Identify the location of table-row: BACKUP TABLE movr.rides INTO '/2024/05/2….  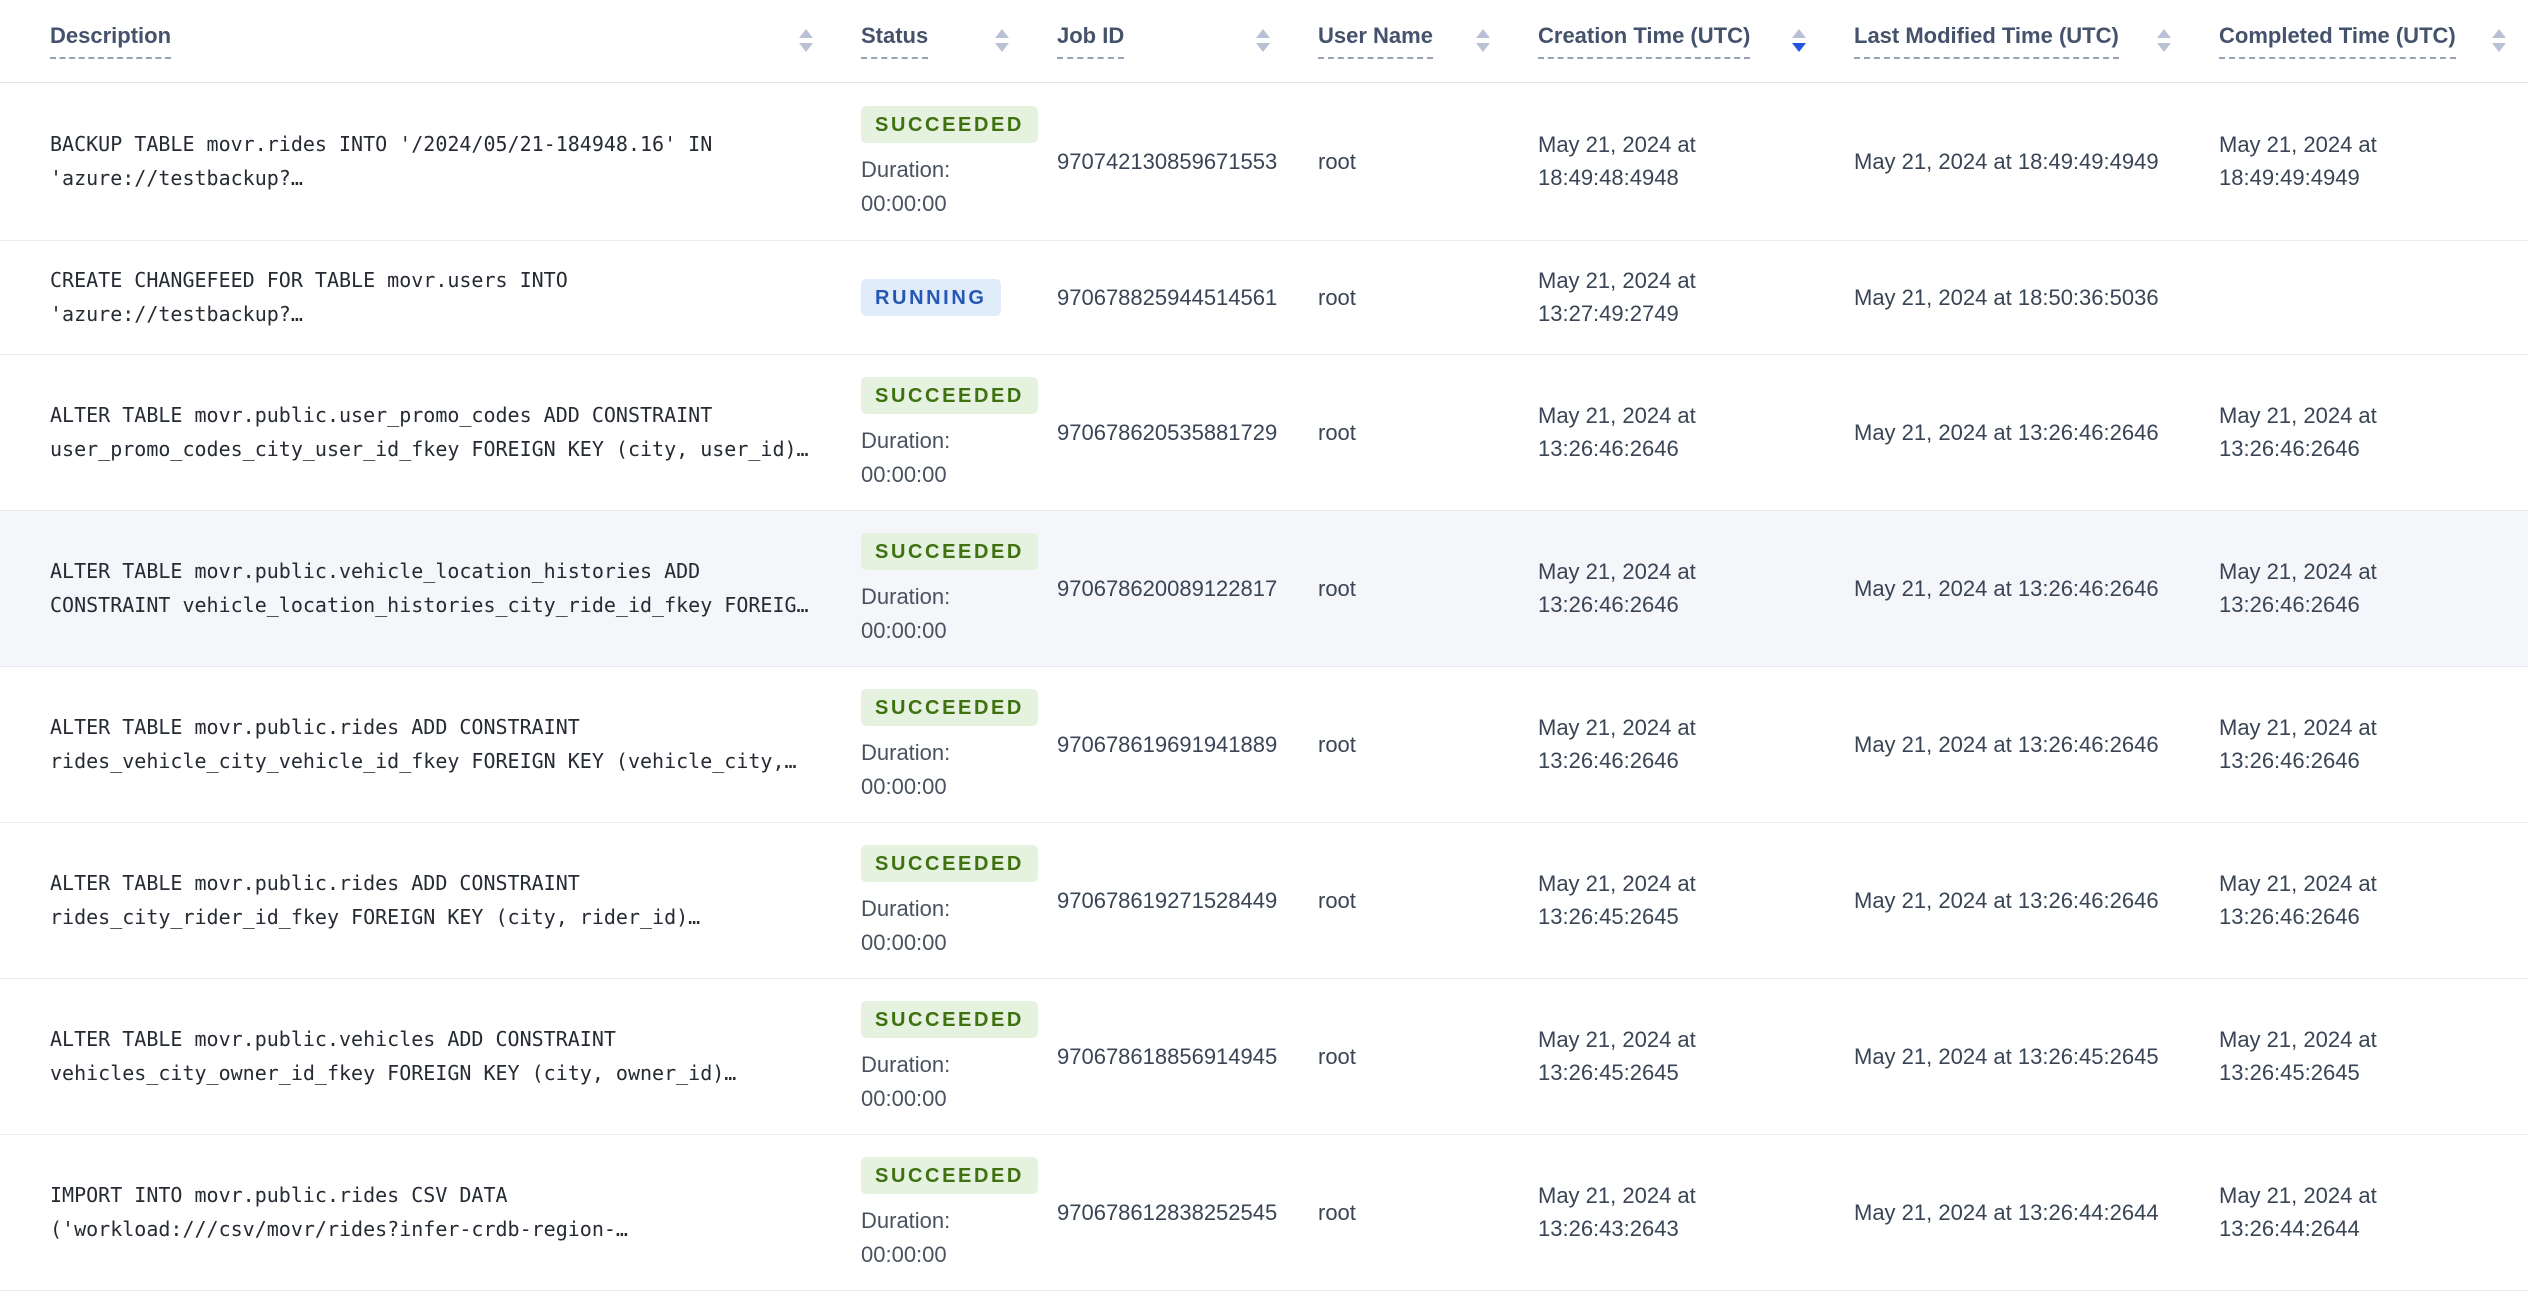
(1264, 161).